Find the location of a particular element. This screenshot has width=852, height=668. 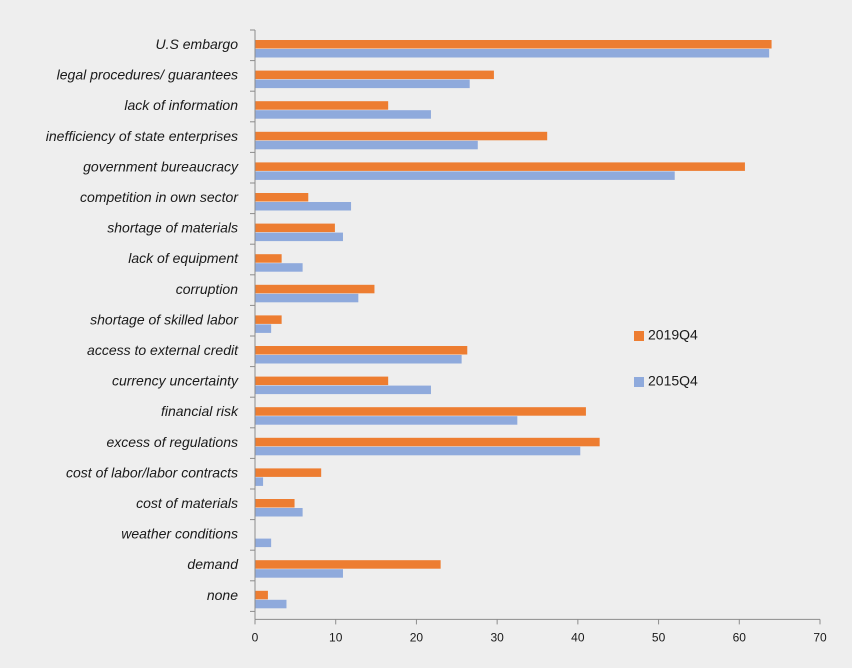

category-label: U.S embargo is located at coordinates (197, 44).